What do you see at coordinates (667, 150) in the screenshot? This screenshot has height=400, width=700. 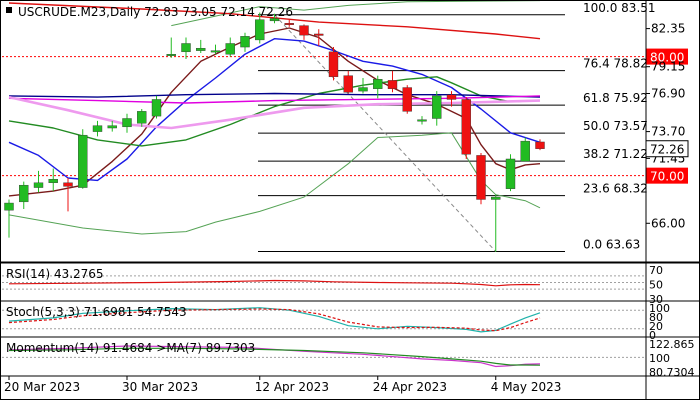 I see `current-price-label: 72.26` at bounding box center [667, 150].